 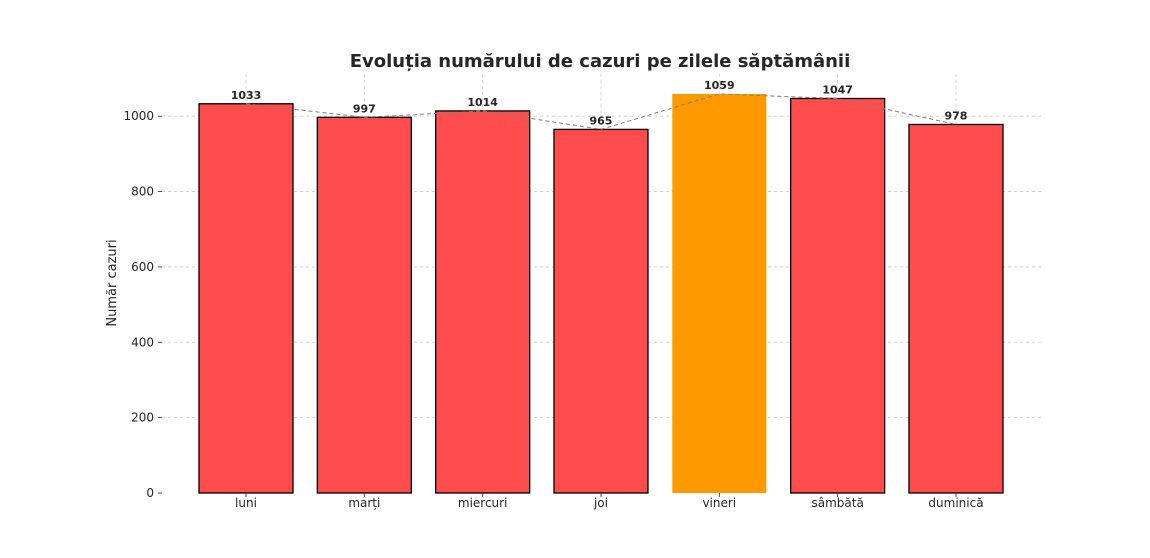 I want to click on x-tick-label: sâmbătă, so click(x=837, y=503).